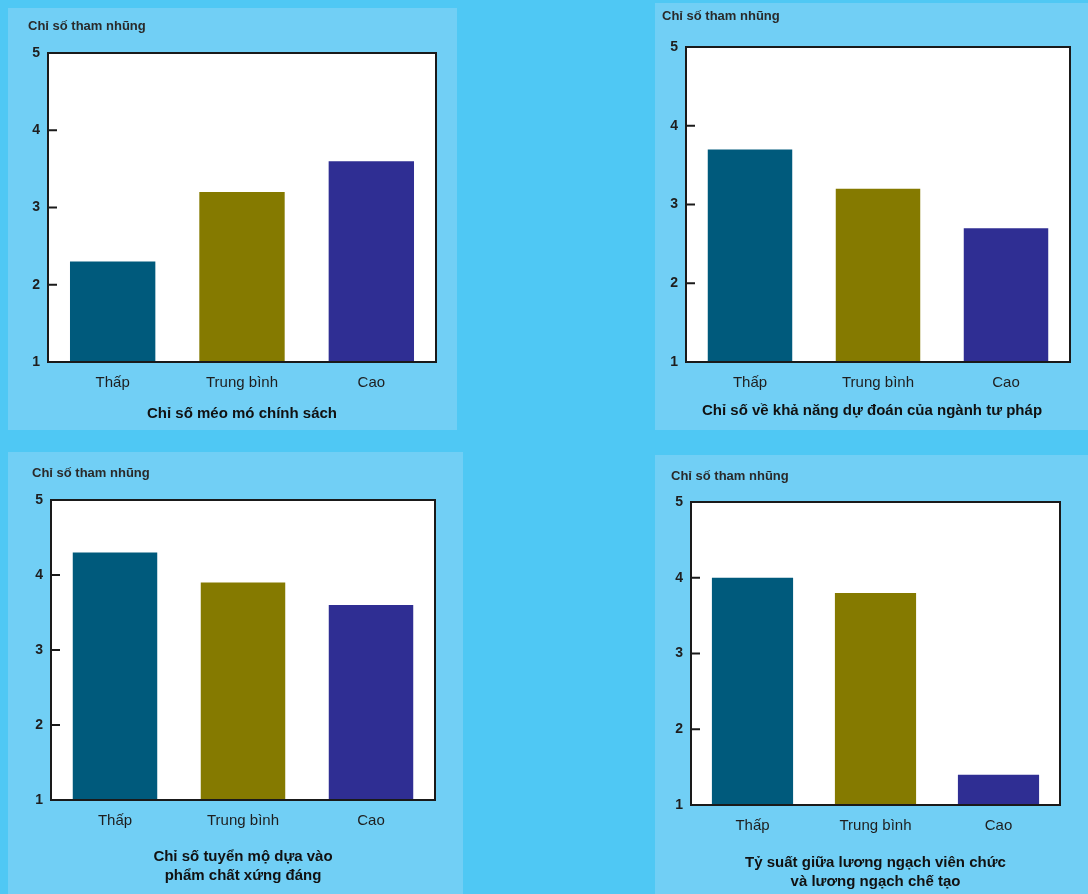  I want to click on x-axis-title: Chỉ số tuyển mộ dựa vào phẩm chất xứng đáng, so click(243, 865).